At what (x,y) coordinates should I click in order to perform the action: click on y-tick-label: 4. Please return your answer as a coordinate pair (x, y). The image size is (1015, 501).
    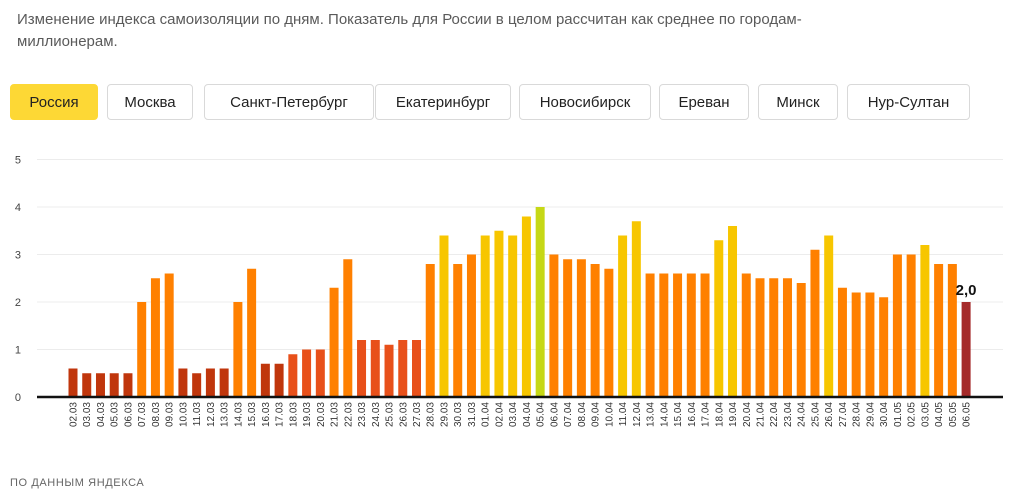
    Looking at the image, I should click on (18, 208).